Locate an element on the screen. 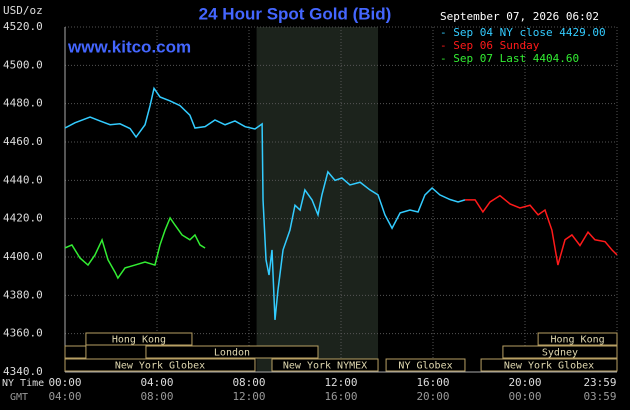  x2-tick-label: 16:00 is located at coordinates (340, 396).